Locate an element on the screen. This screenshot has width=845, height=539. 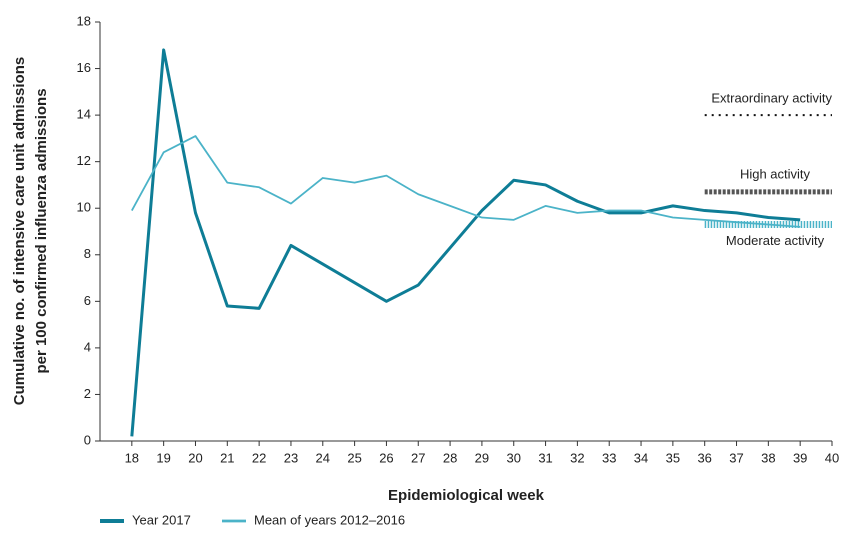
x-tick-label: 20 is located at coordinates (195, 457).